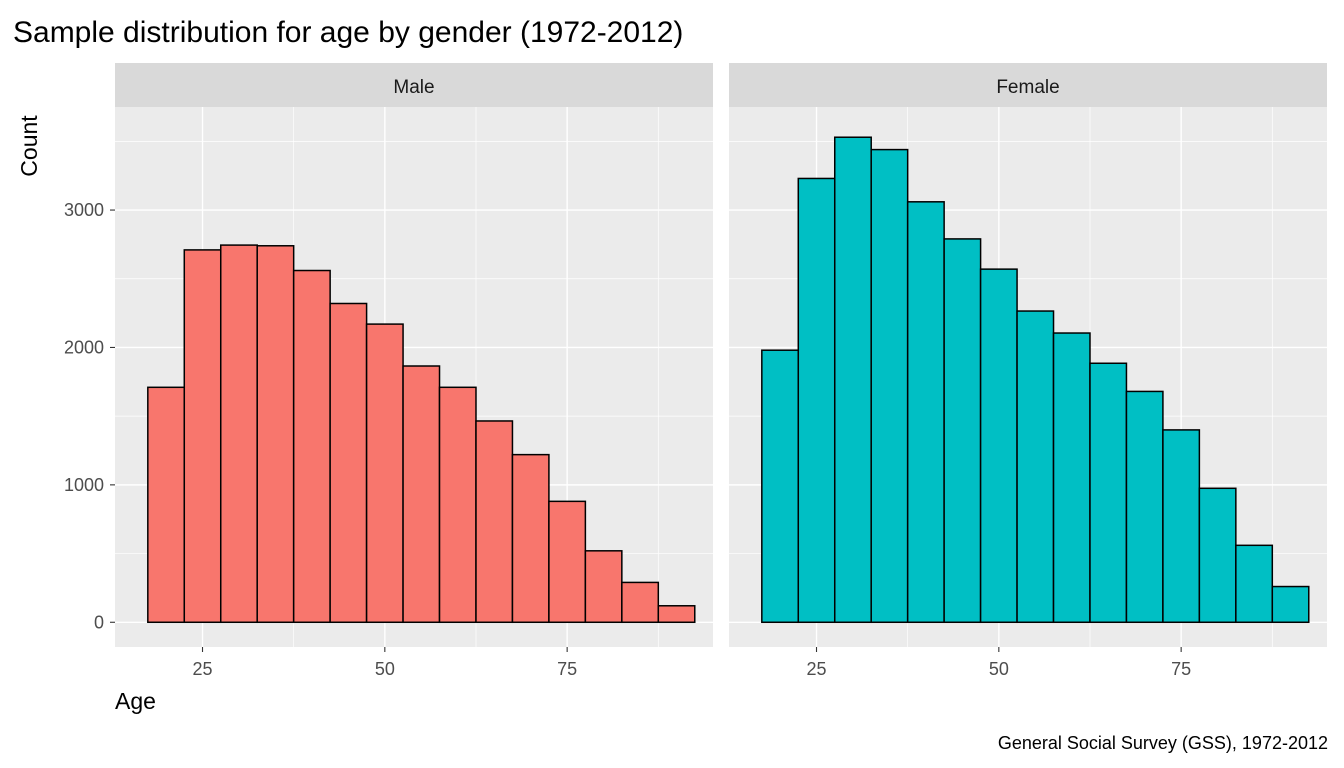  What do you see at coordinates (84, 347) in the screenshot?
I see `y-tick-label: 2000` at bounding box center [84, 347].